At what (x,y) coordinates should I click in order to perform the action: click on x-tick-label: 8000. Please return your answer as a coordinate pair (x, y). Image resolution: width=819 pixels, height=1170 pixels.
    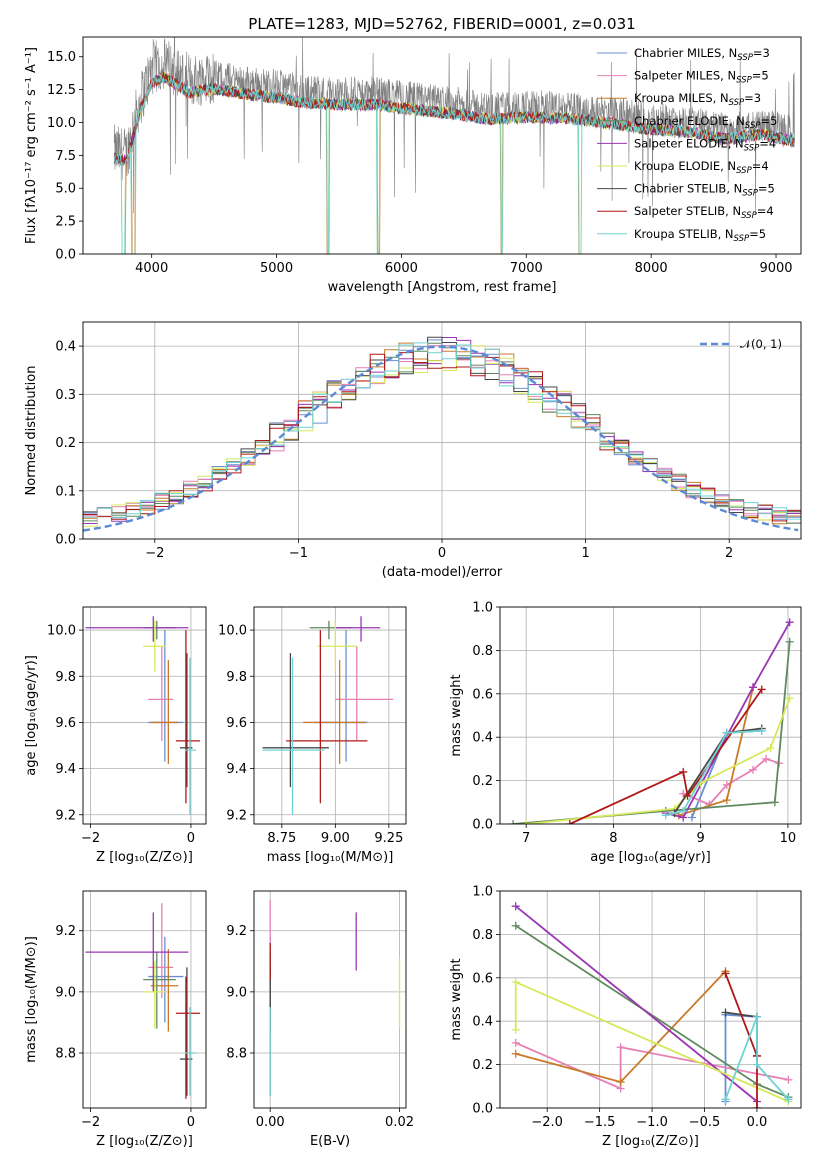
    Looking at the image, I should click on (651, 268).